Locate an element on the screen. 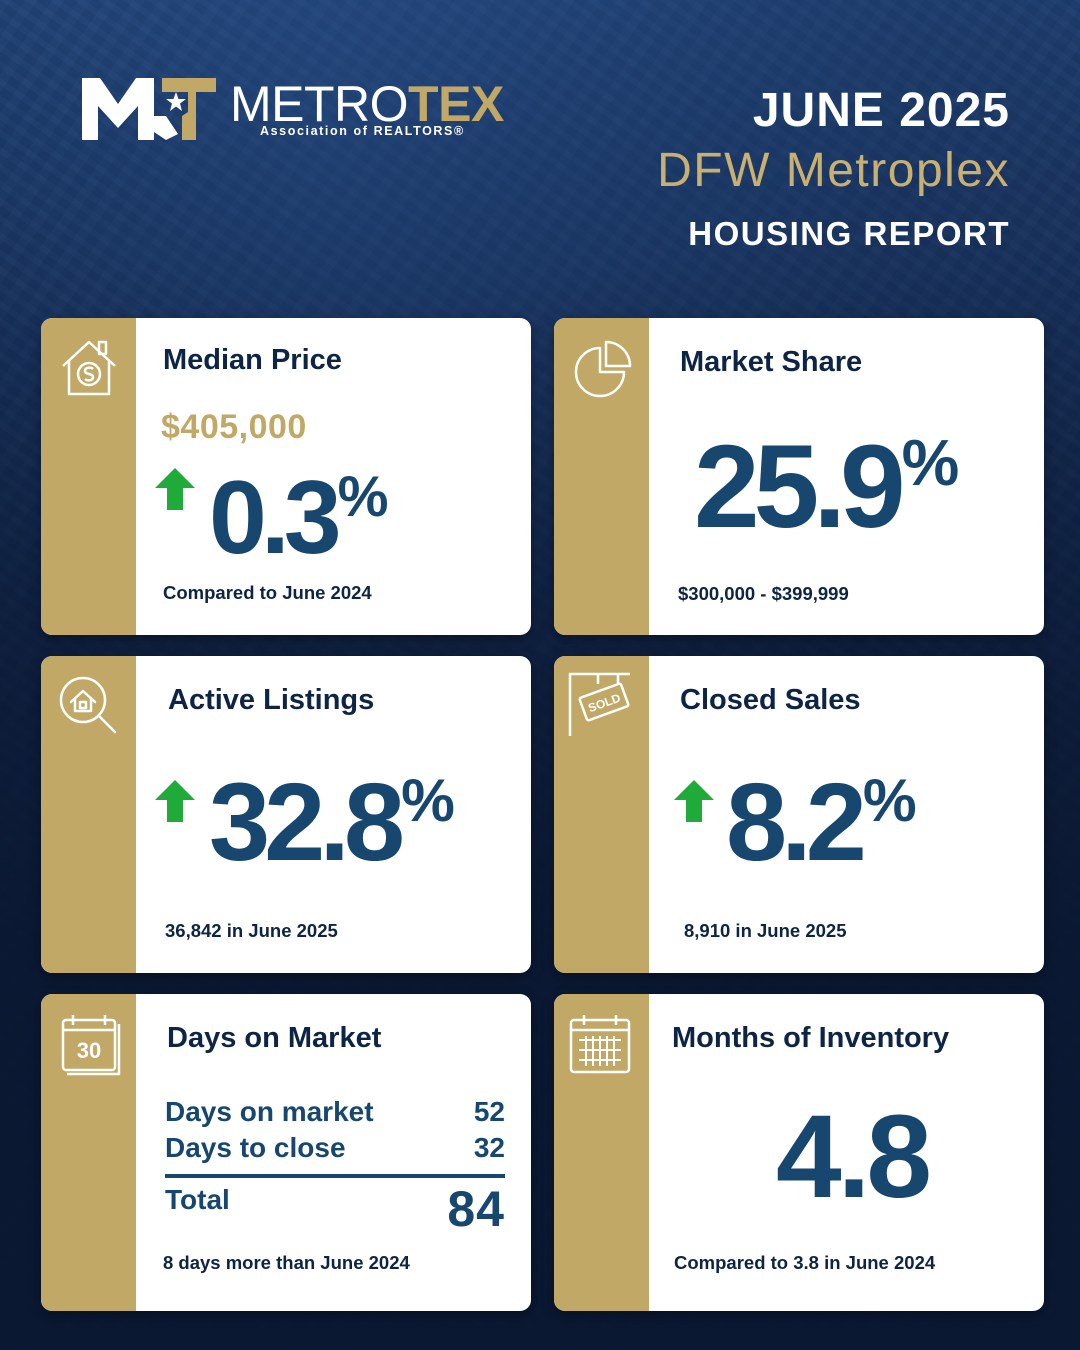 Image resolution: width=1080 pixels, height=1350 pixels. dom-row: Days to close 32 is located at coordinates (335, 1148).